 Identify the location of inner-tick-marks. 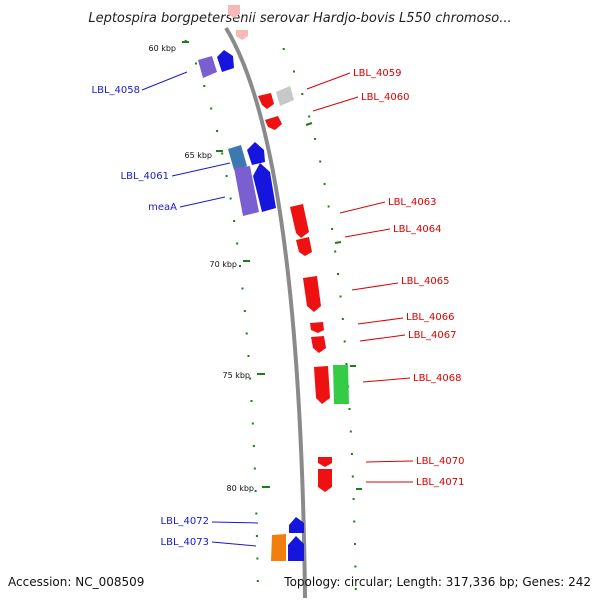
(221, 311).